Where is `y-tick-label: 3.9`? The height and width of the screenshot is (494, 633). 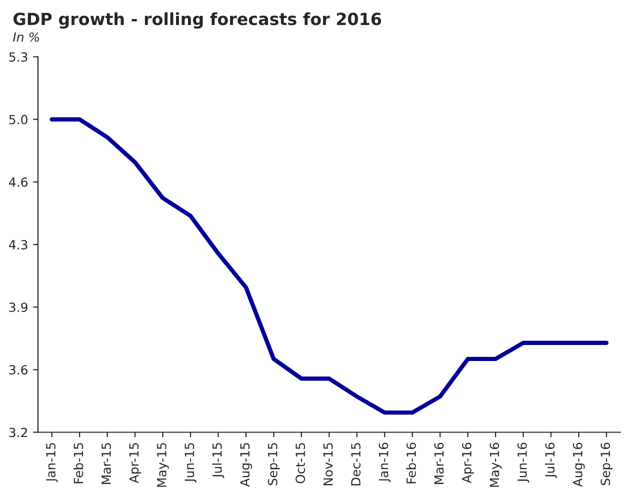
y-tick-label: 3.9 is located at coordinates (18, 307).